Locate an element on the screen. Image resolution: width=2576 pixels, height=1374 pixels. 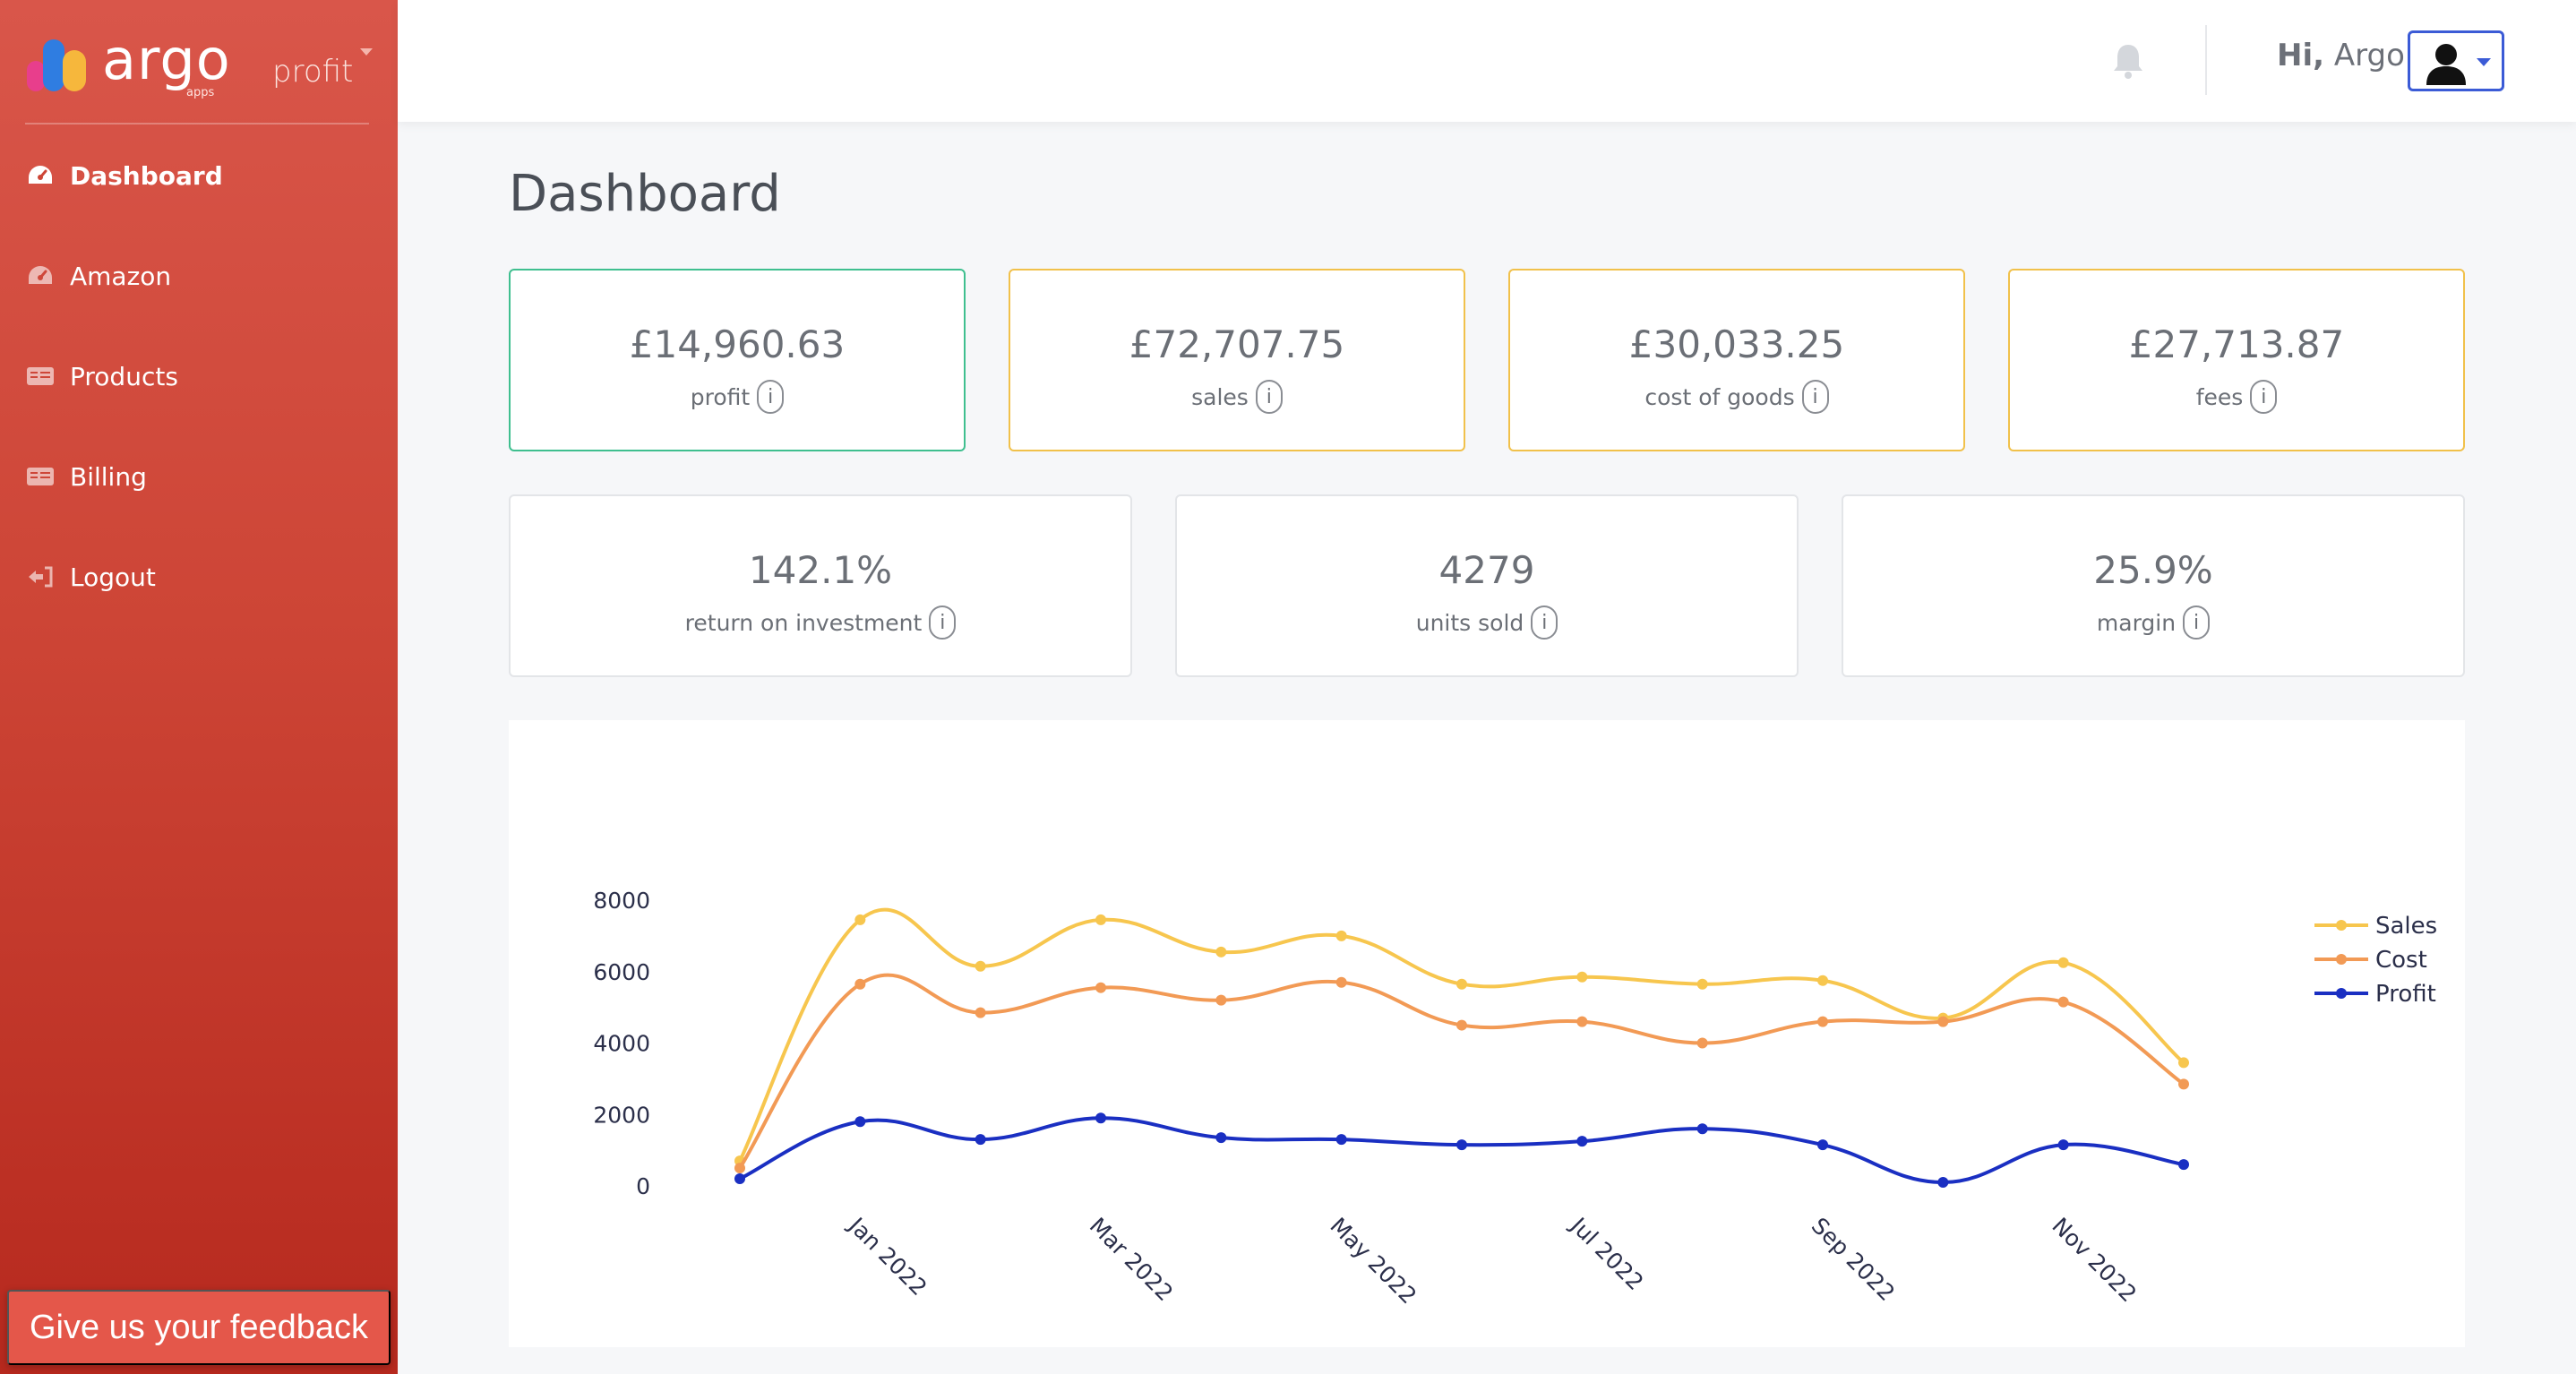
user-greeting: Hi, Argo is located at coordinates (2341, 55).